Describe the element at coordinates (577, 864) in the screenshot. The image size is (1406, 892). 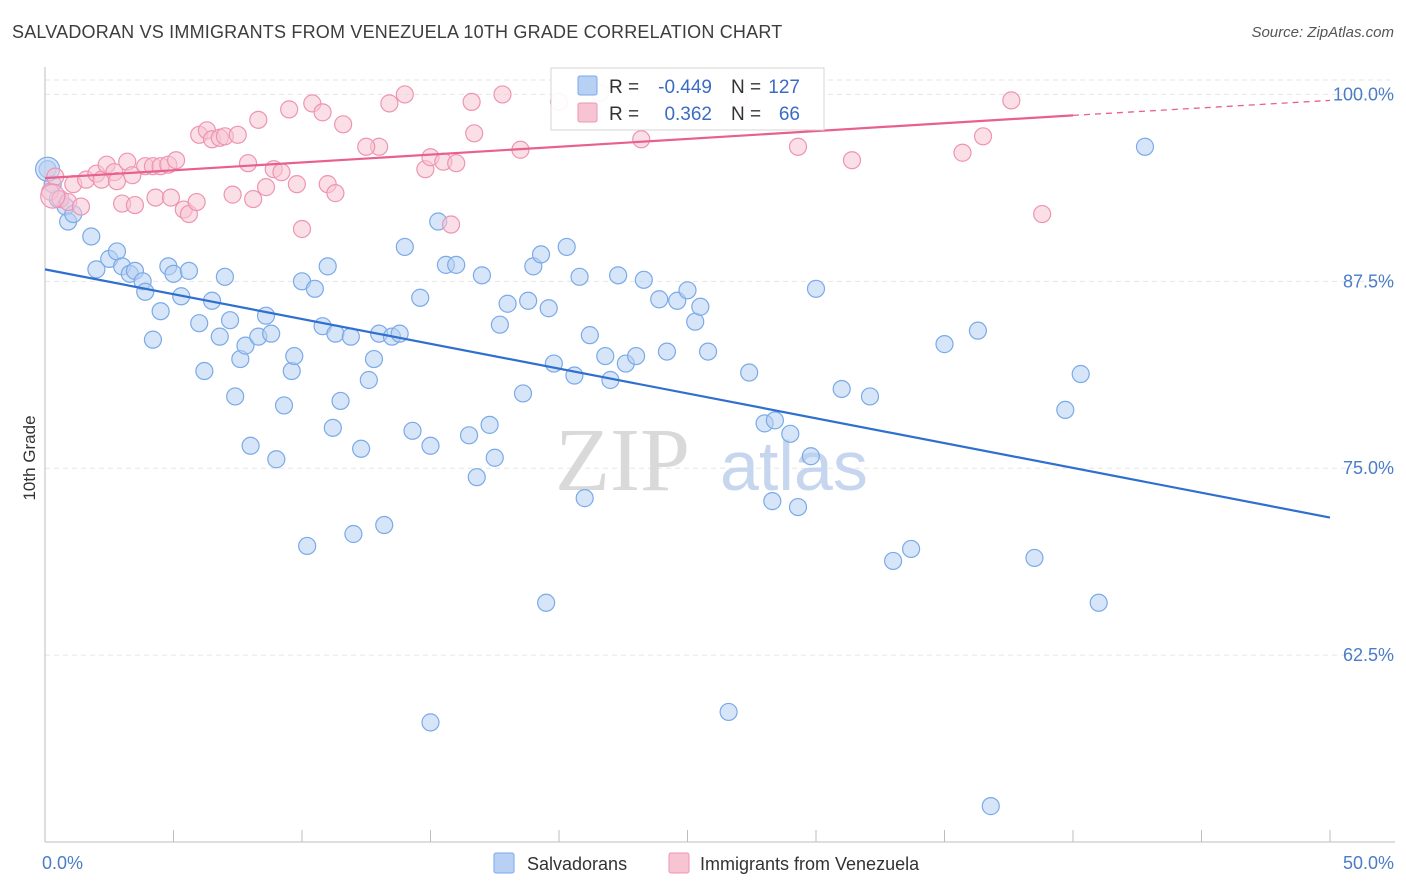
I see `legend-label-salvadorans: Salvadorans` at that location.